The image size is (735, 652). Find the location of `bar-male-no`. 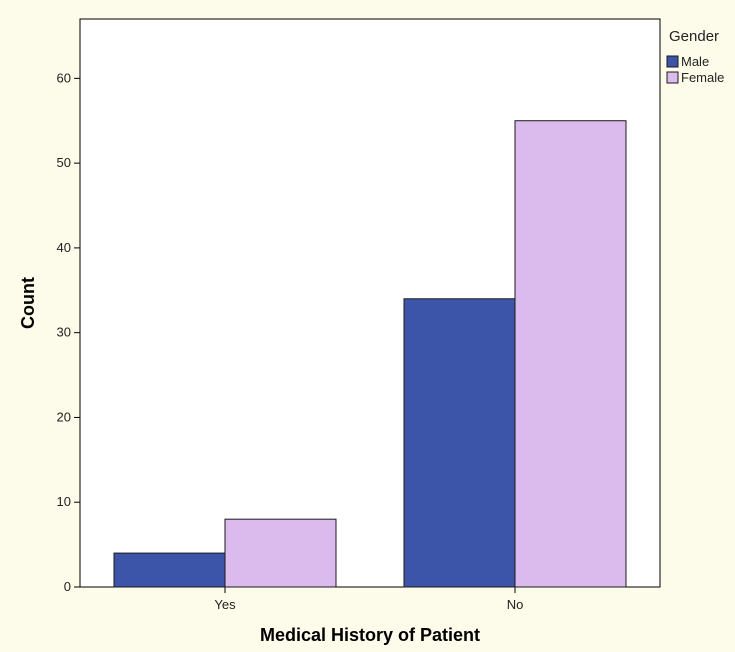

bar-male-no is located at coordinates (459, 443).